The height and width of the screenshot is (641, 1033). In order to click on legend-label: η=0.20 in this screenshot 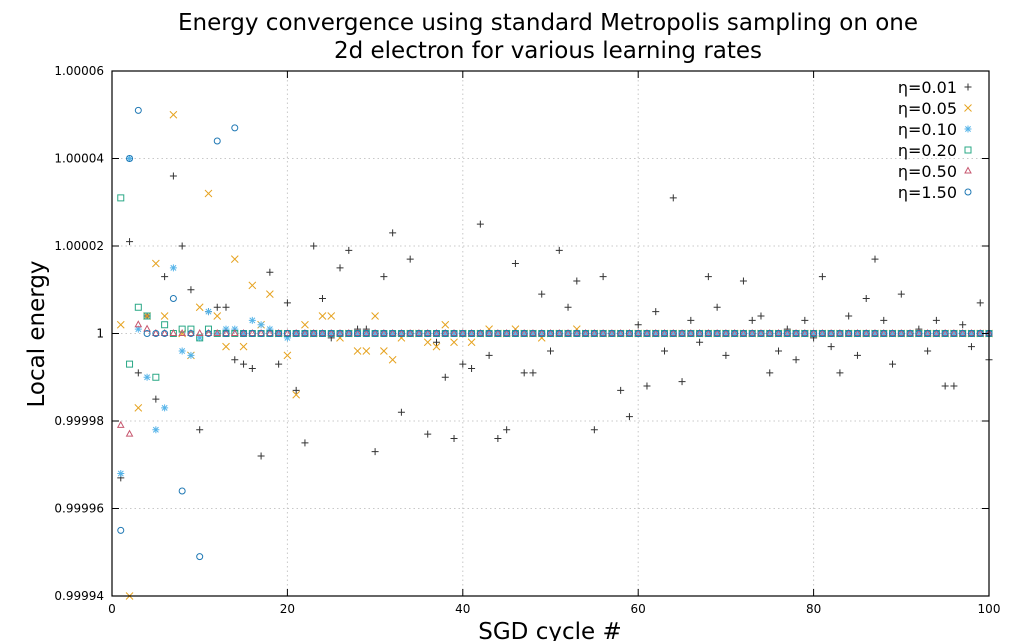, I will do `click(927, 150)`.